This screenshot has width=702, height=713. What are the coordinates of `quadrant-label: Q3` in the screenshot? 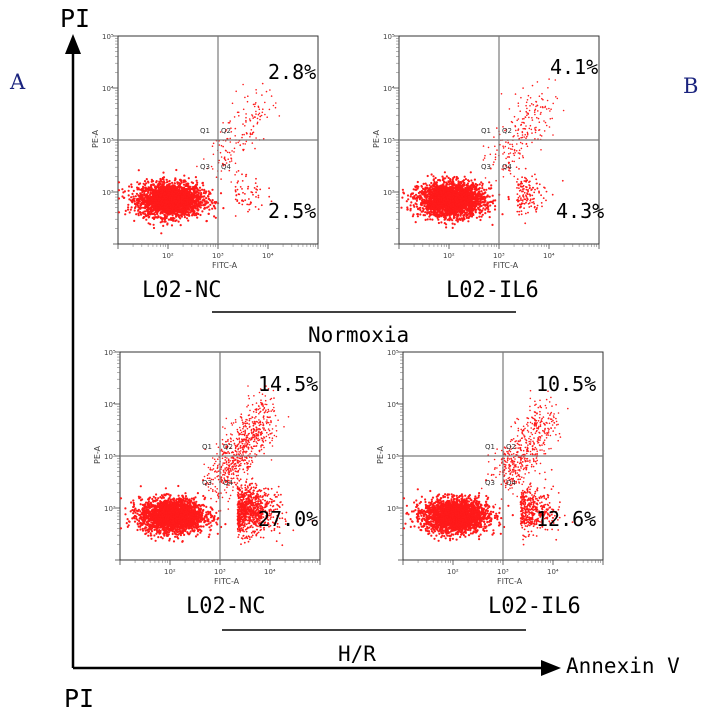 It's located at (205, 167).